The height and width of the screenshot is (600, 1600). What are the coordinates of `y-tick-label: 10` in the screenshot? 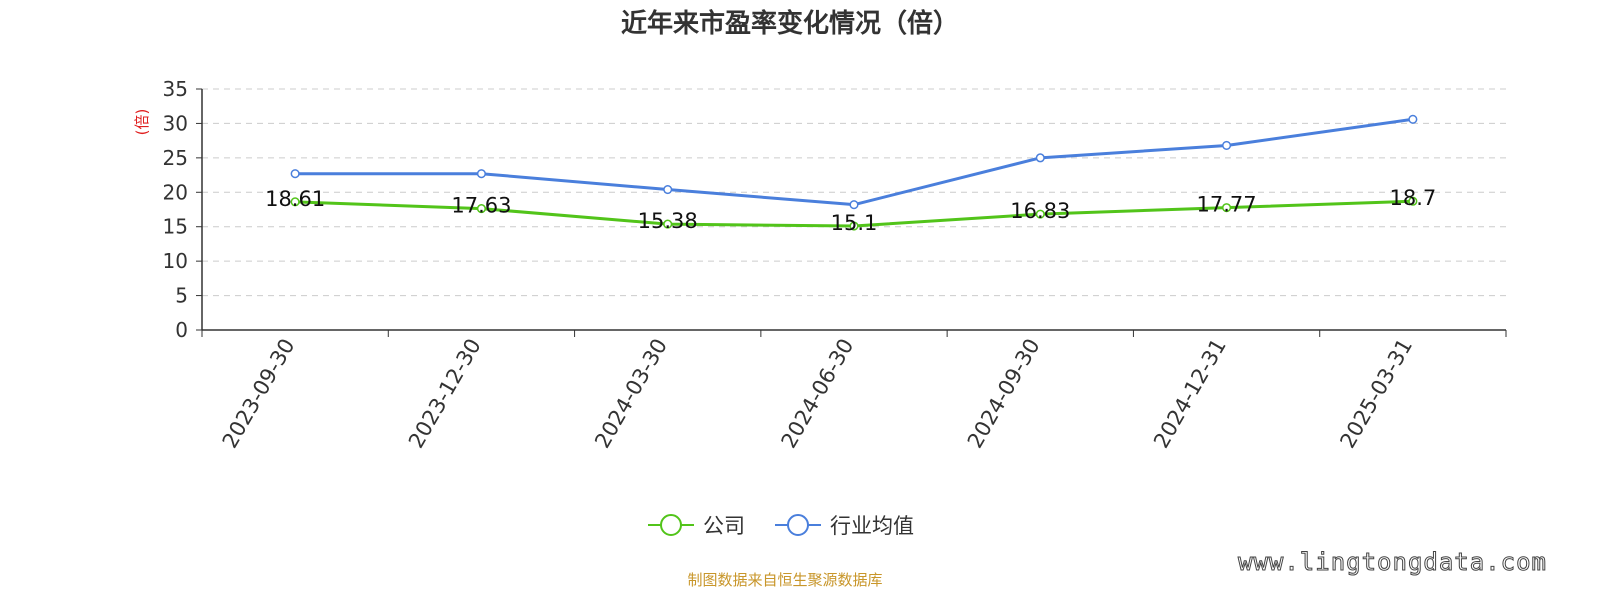 It's located at (175, 261).